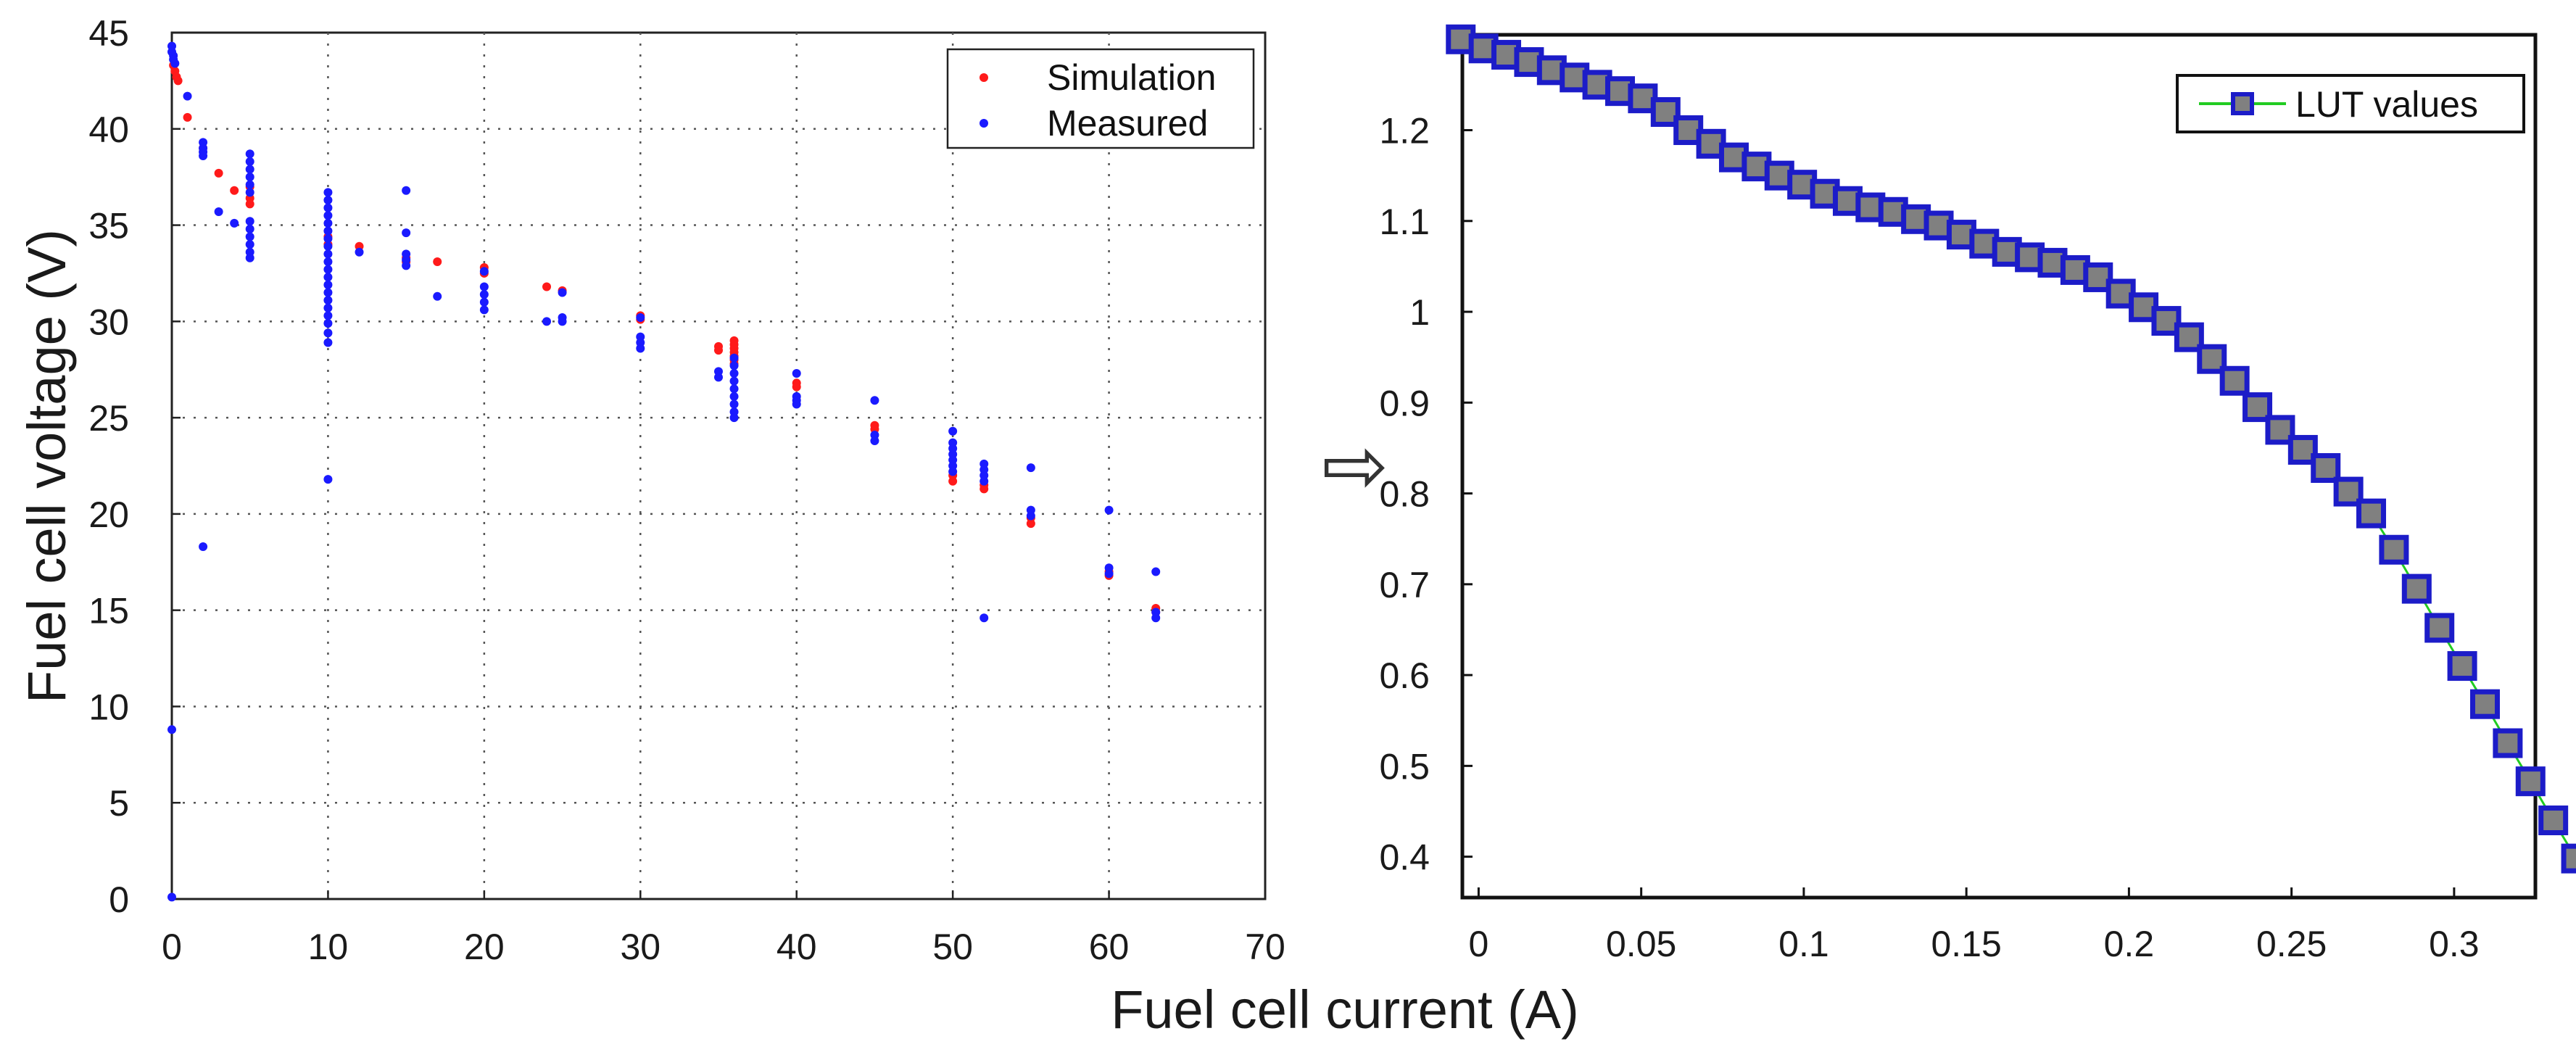 The image size is (2576, 1052). Describe the element at coordinates (109, 611) in the screenshot. I see `left-y-tick-label: 15` at that location.